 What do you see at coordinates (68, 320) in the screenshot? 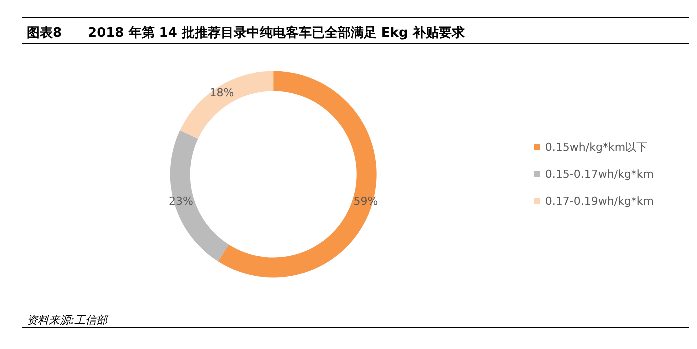
I see `text: 资料来源:工信部` at bounding box center [68, 320].